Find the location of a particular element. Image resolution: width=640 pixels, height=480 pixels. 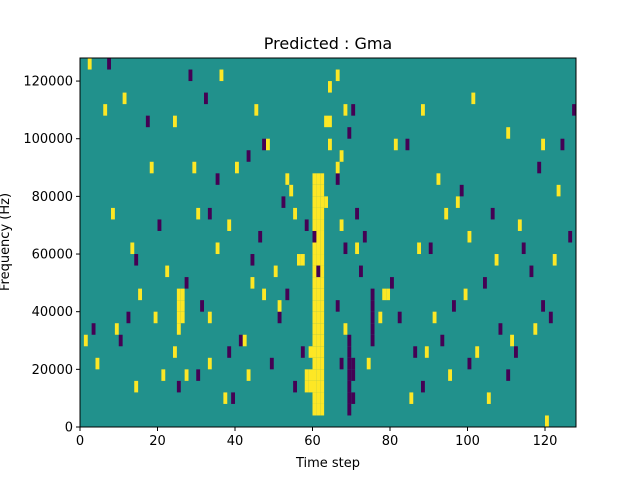

y-tick-label: 0 is located at coordinates (69, 428).